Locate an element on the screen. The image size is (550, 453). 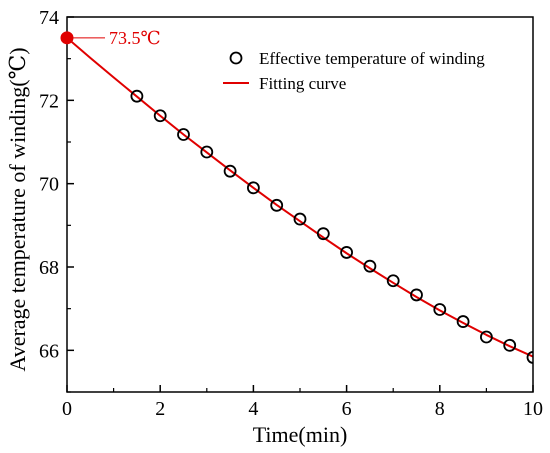
y-tick-label: 70 is located at coordinates (49, 185).